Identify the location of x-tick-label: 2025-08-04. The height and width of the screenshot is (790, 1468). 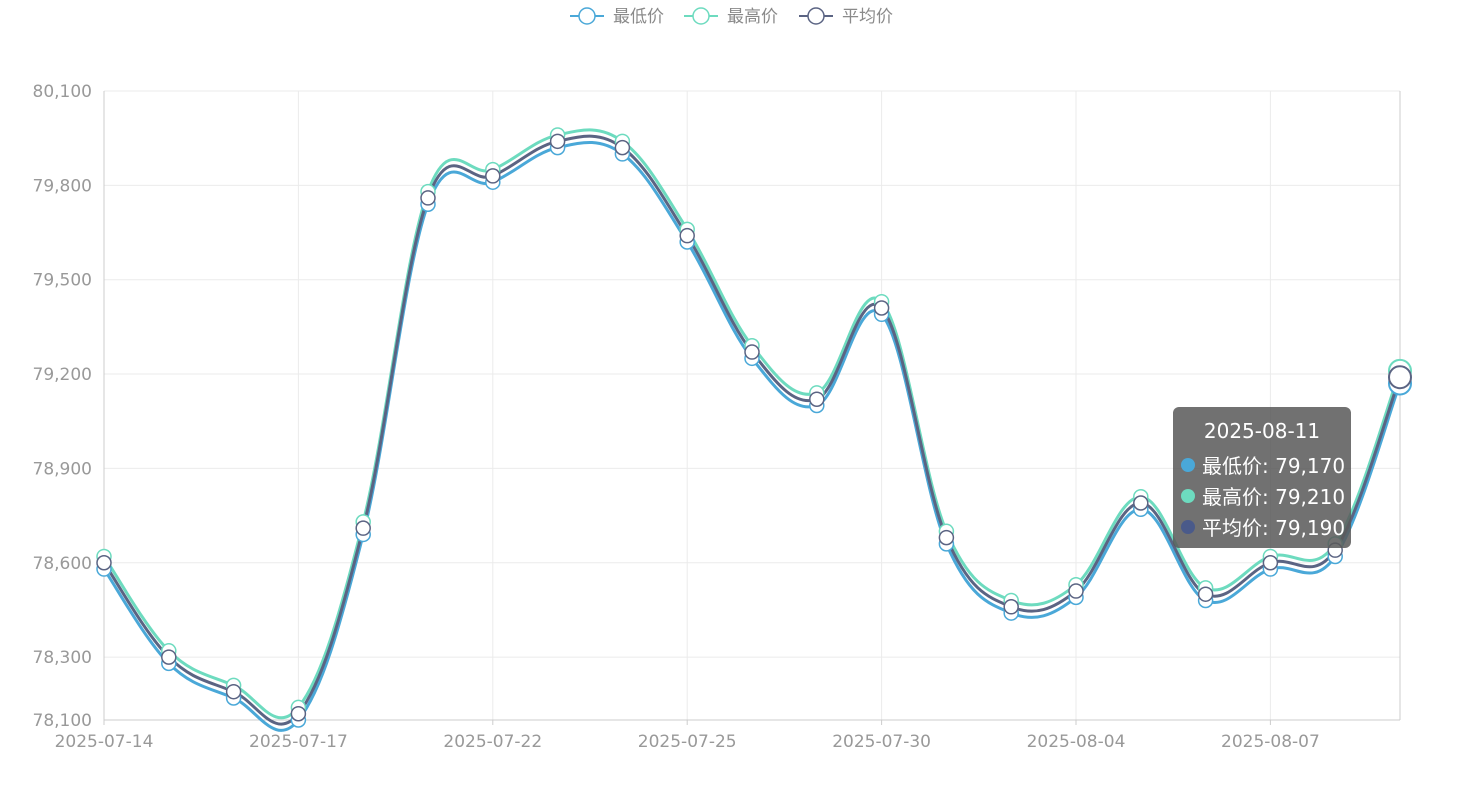
(1076, 742).